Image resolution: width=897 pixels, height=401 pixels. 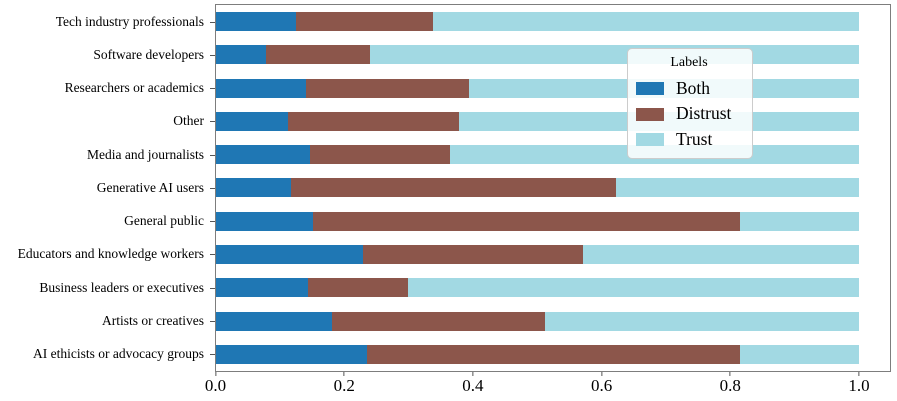 What do you see at coordinates (107, 254) in the screenshot?
I see `y-tick-label: Educators and knowledge workers` at bounding box center [107, 254].